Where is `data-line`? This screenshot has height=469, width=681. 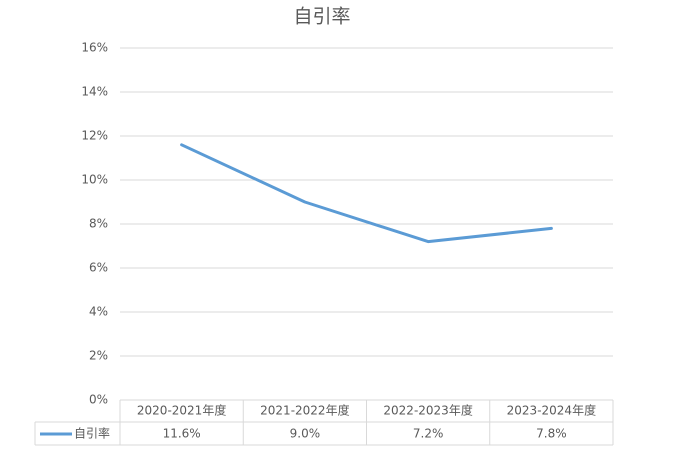 data-line is located at coordinates (366, 193).